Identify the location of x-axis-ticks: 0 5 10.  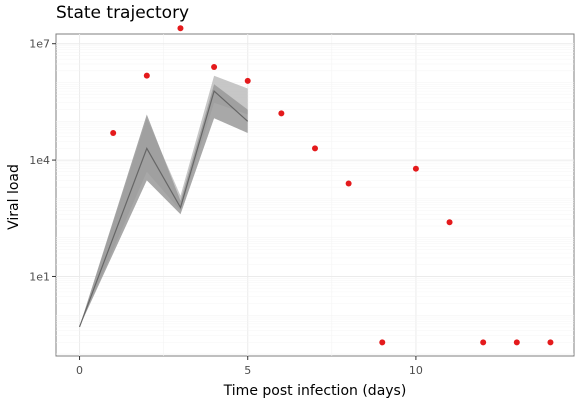
(249, 366).